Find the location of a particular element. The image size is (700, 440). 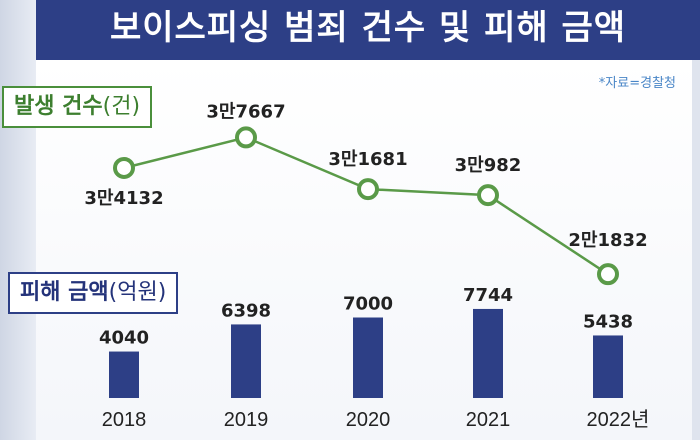

line-label-2022년: 2만1832 is located at coordinates (607, 240).